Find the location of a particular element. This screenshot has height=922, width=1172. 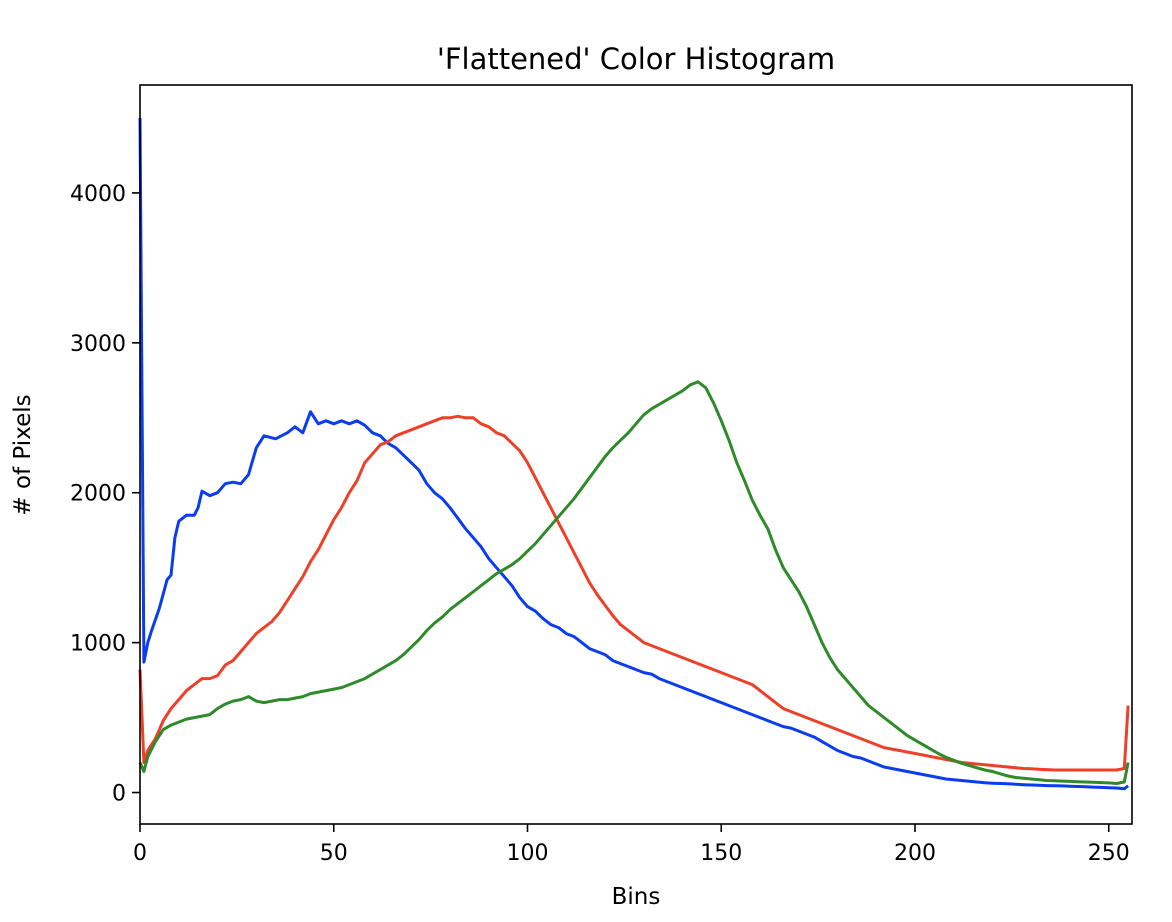

y-tick-label: 2000 is located at coordinates (98, 494).